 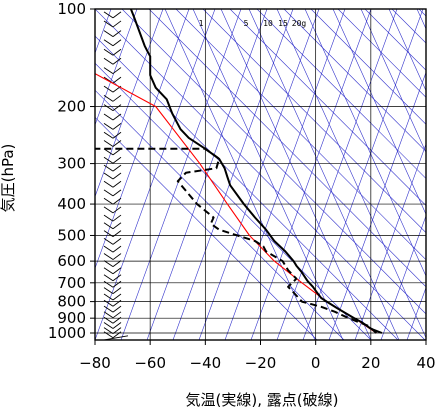 I want to click on y-tick-label: 600, so click(x=71, y=261).